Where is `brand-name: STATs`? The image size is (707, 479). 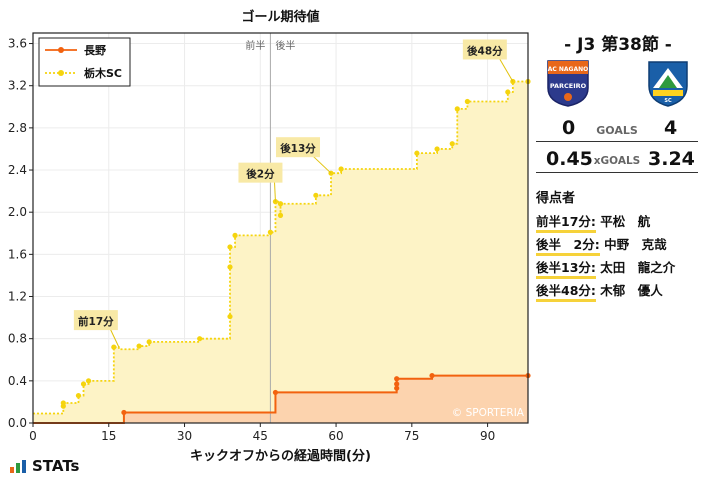
brand-name: STATs is located at coordinates (56, 466).